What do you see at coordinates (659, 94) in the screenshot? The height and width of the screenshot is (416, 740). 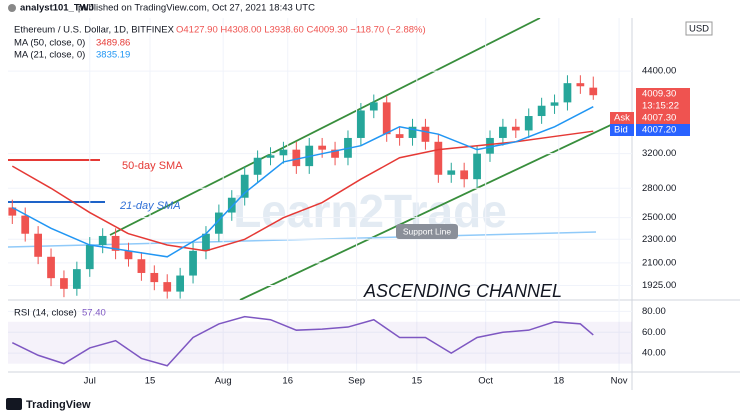 I see `last-price: 4009.30` at bounding box center [659, 94].